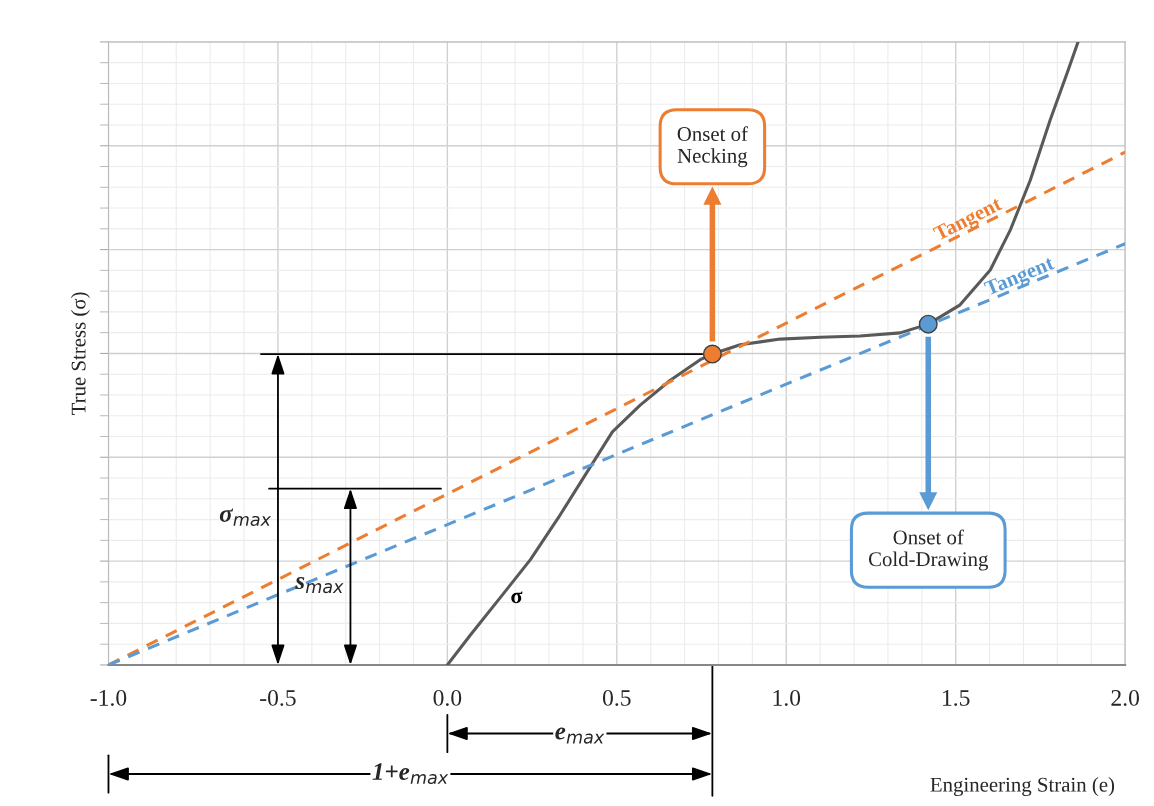 This screenshot has height=806, width=1154. I want to click on x-tick-label: -1.0, so click(108, 697).